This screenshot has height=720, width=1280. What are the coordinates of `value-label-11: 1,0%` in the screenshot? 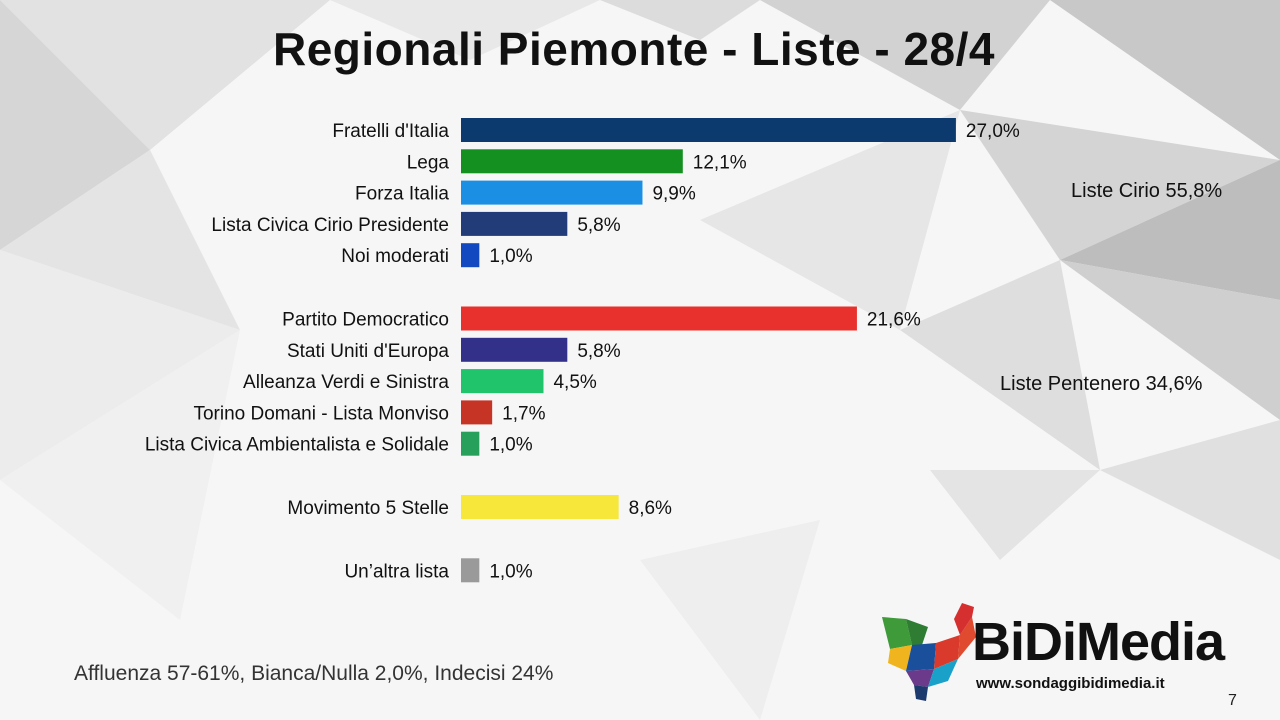 It's located at (510, 571).